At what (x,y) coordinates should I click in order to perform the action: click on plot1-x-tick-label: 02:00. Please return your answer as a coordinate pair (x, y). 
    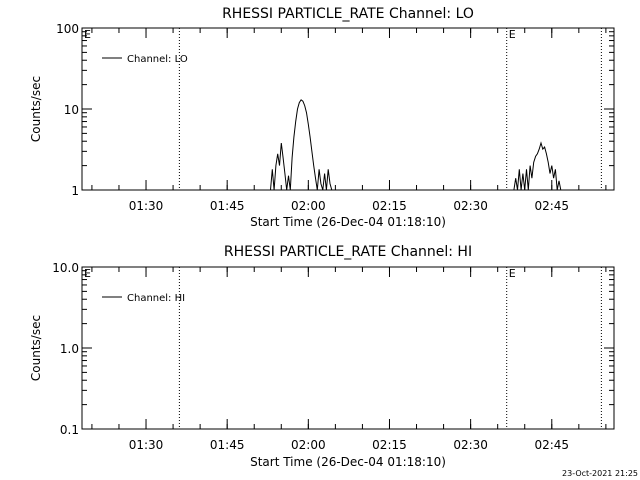
    Looking at the image, I should click on (308, 206).